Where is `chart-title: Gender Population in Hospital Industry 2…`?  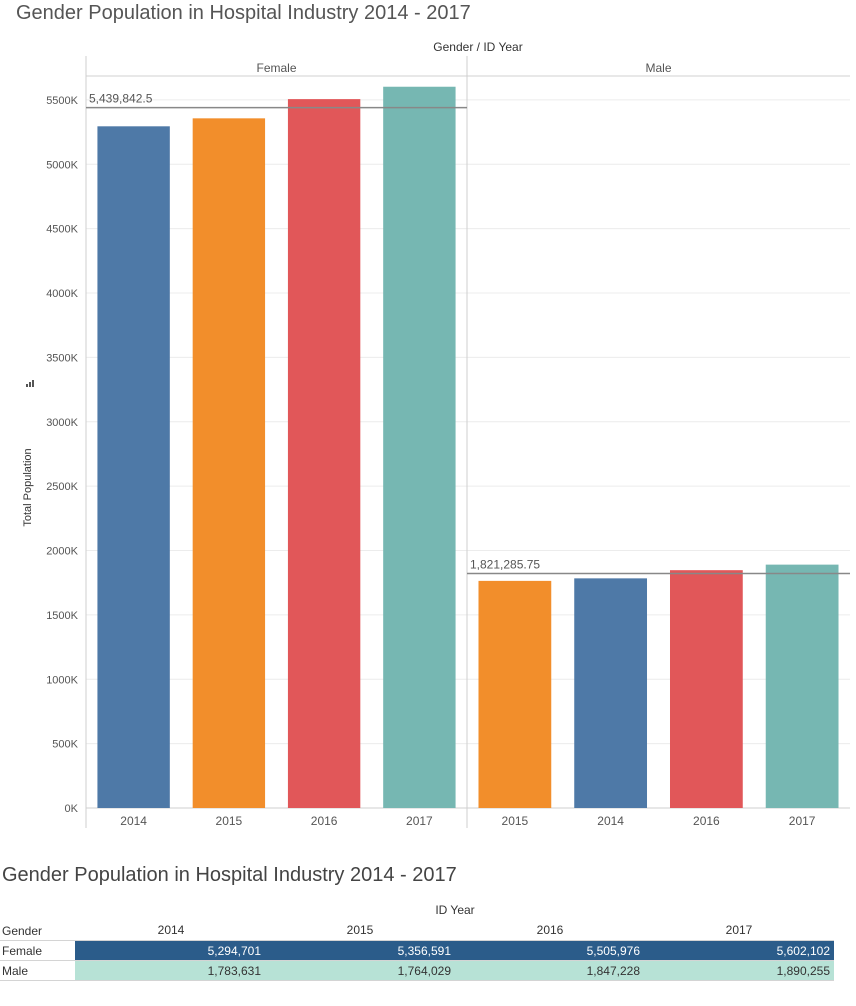
chart-title: Gender Population in Hospital Industry 2… is located at coordinates (243, 13).